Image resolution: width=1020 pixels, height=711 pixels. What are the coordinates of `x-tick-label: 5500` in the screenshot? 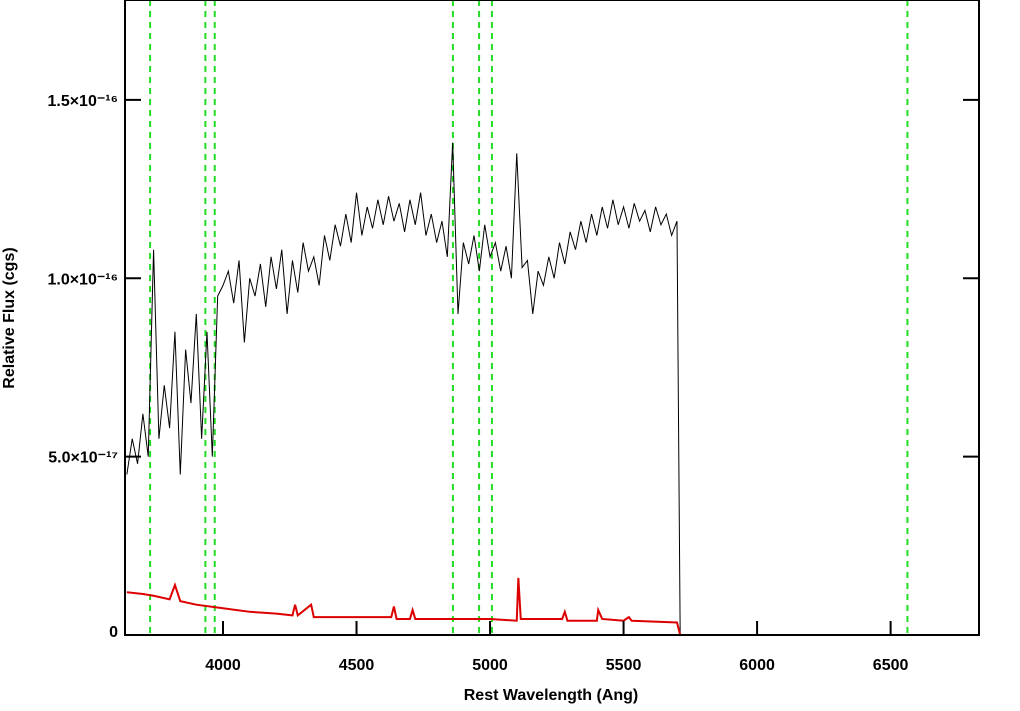 It's located at (624, 665).